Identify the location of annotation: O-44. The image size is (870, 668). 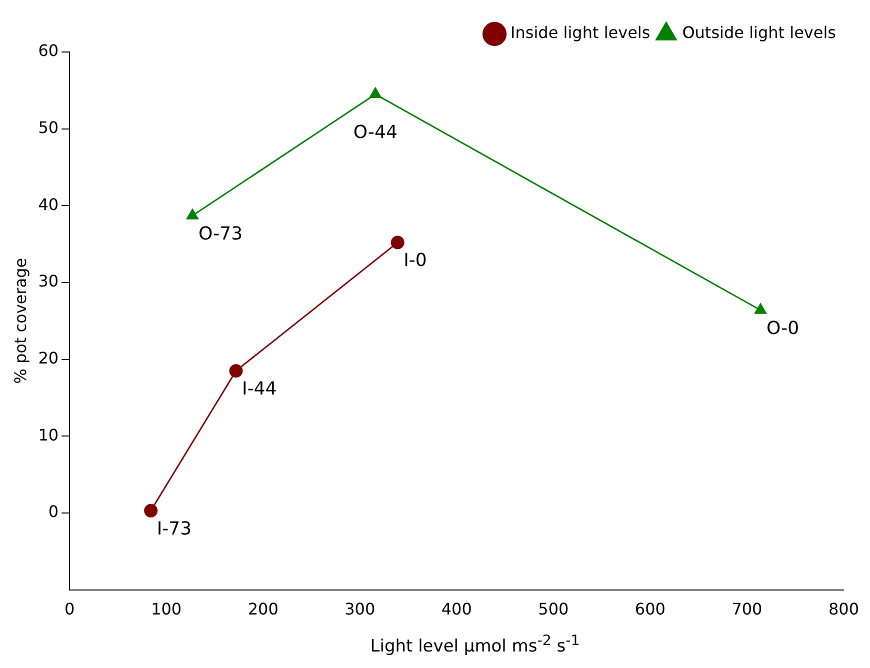
(375, 132).